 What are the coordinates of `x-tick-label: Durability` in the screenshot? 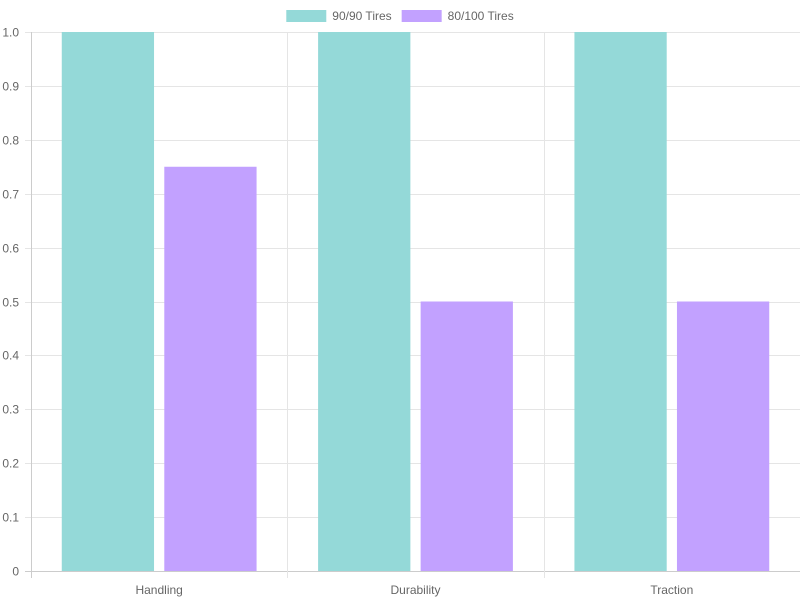 It's located at (415, 590).